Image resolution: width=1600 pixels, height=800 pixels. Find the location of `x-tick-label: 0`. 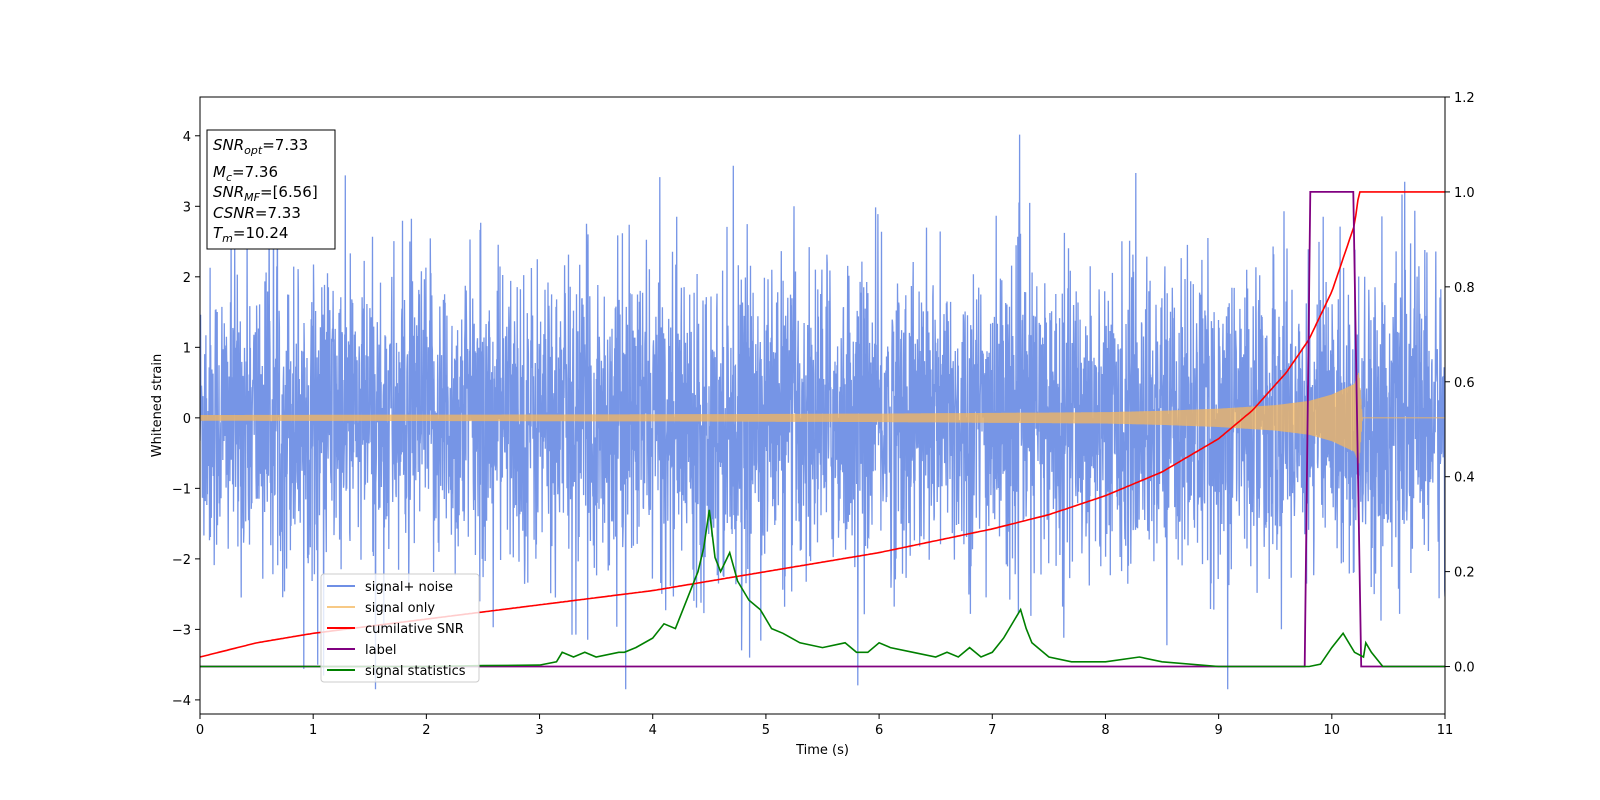

x-tick-label: 0 is located at coordinates (200, 730).